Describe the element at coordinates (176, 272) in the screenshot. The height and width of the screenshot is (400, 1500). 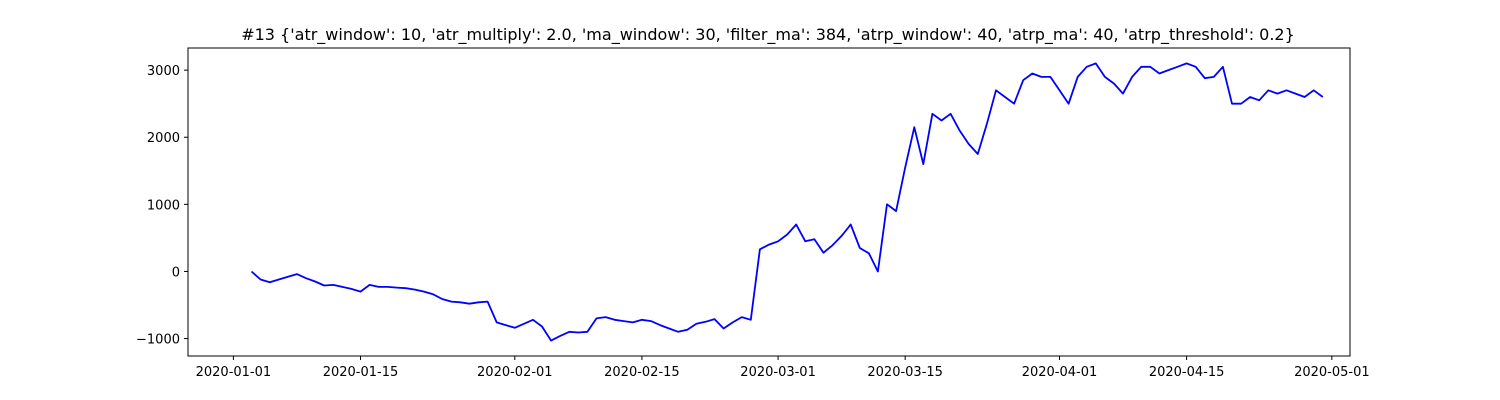
I see `y-tick-label: 0` at that location.